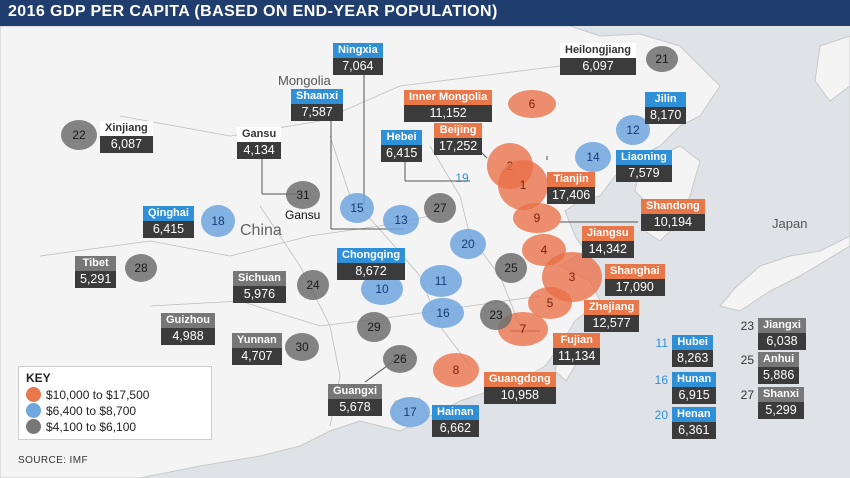 This screenshot has width=850, height=478. Describe the element at coordinates (635, 280) in the screenshot. I see `label-shanghai: Shanghai 17,090` at that location.